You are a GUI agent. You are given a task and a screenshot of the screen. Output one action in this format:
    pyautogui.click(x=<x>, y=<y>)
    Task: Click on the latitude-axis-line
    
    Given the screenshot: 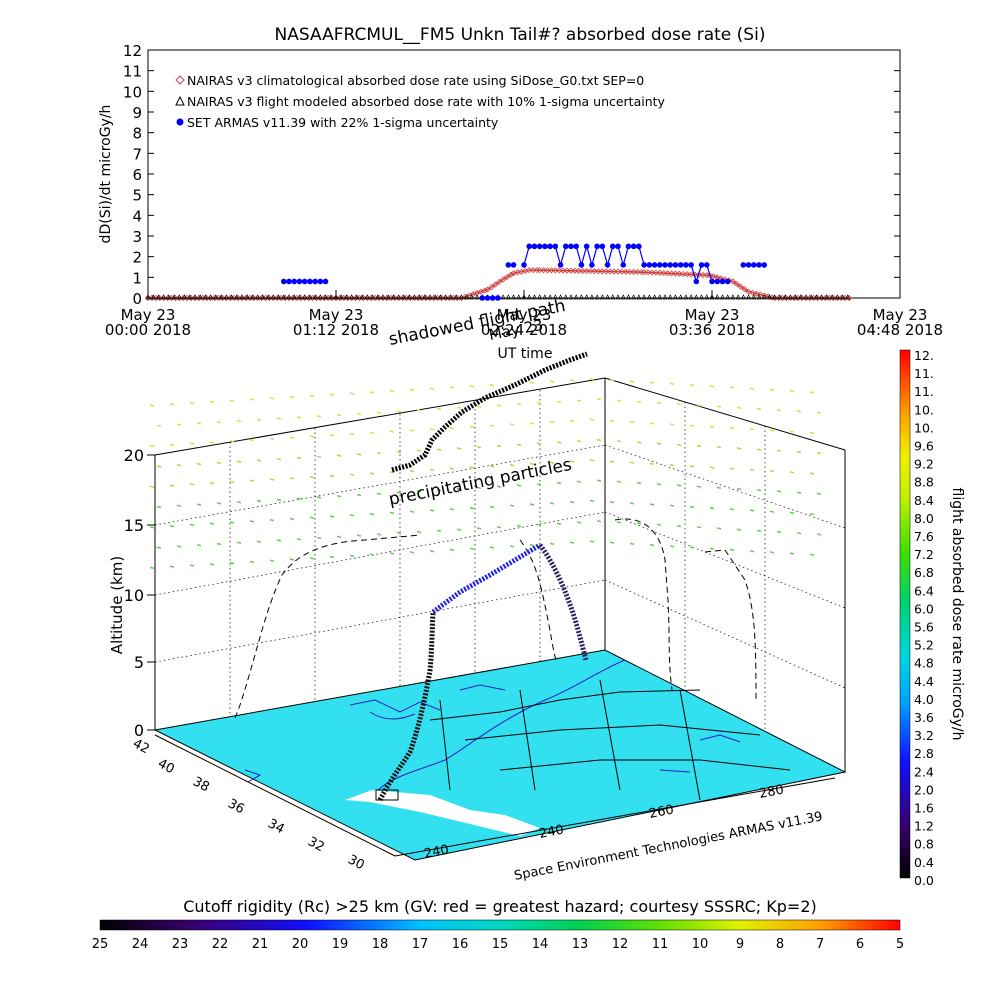 What is the action you would take?
    pyautogui.click(x=275, y=795)
    